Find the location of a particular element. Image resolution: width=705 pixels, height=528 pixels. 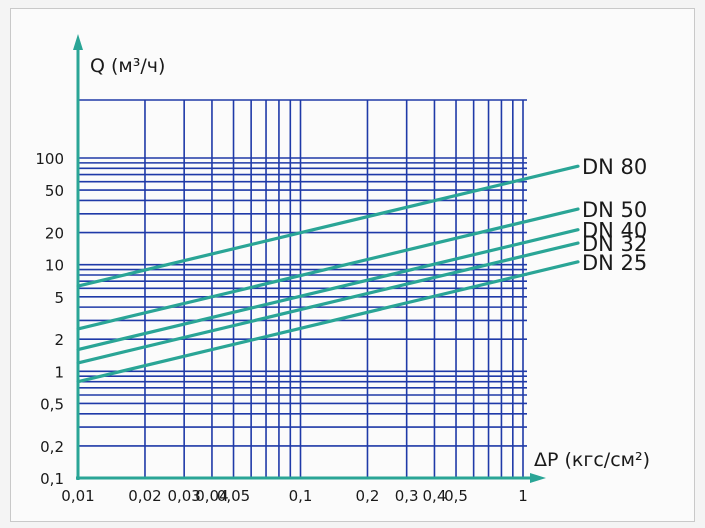

series-label-dn-32: DN 32 is located at coordinates (614, 244).